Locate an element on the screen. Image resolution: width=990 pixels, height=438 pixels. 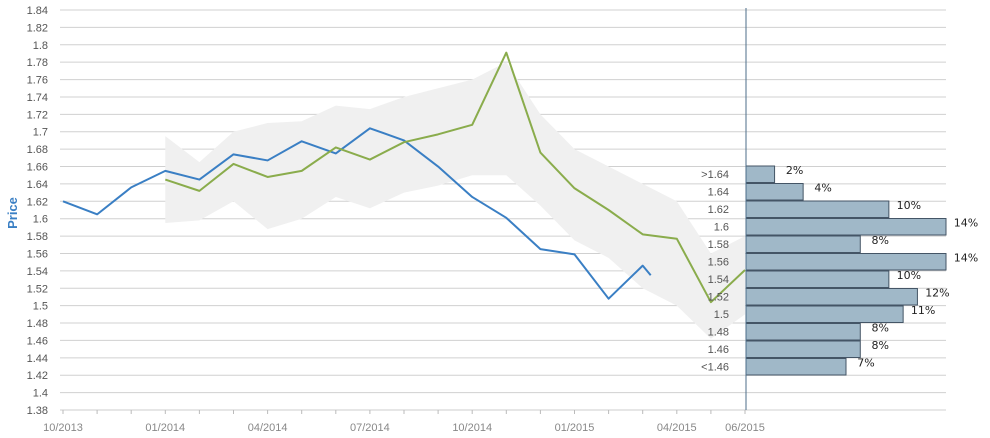
y-tick-label: 1.52 is located at coordinates (37, 289).